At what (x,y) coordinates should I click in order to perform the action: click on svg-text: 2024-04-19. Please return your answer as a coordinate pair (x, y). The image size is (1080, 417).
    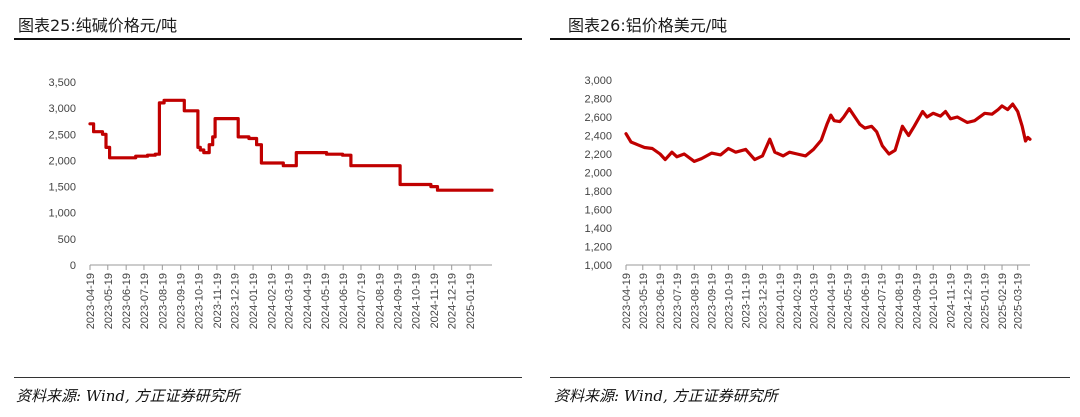
    Looking at the image, I should click on (832, 301).